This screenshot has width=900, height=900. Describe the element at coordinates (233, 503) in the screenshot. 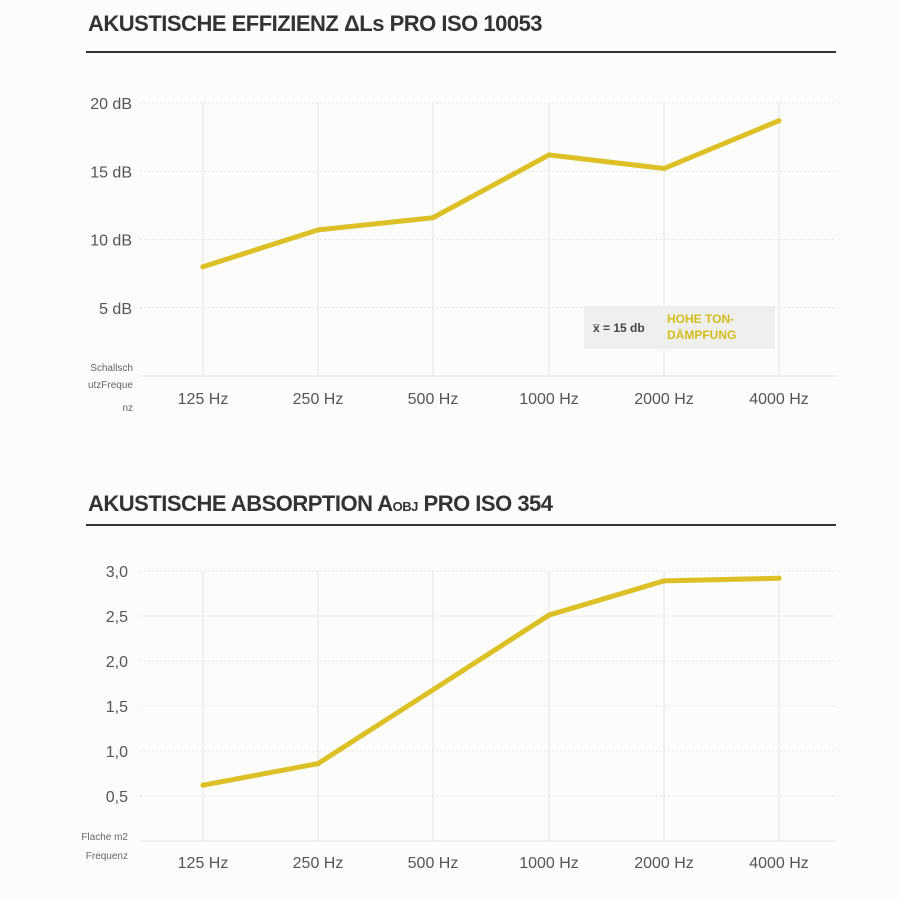

I see `chart-2-title-prefix: AKUSTISCHE ABSORPTION` at that location.